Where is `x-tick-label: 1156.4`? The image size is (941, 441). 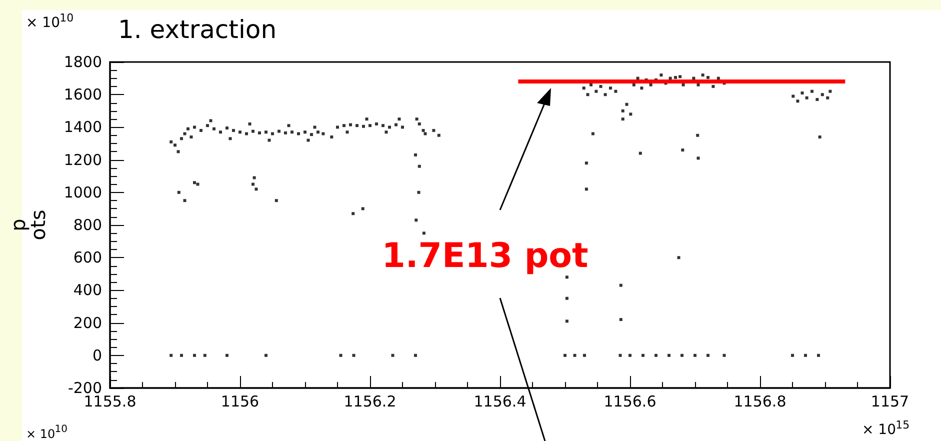
x-tick-label: 1156.4 is located at coordinates (500, 401).